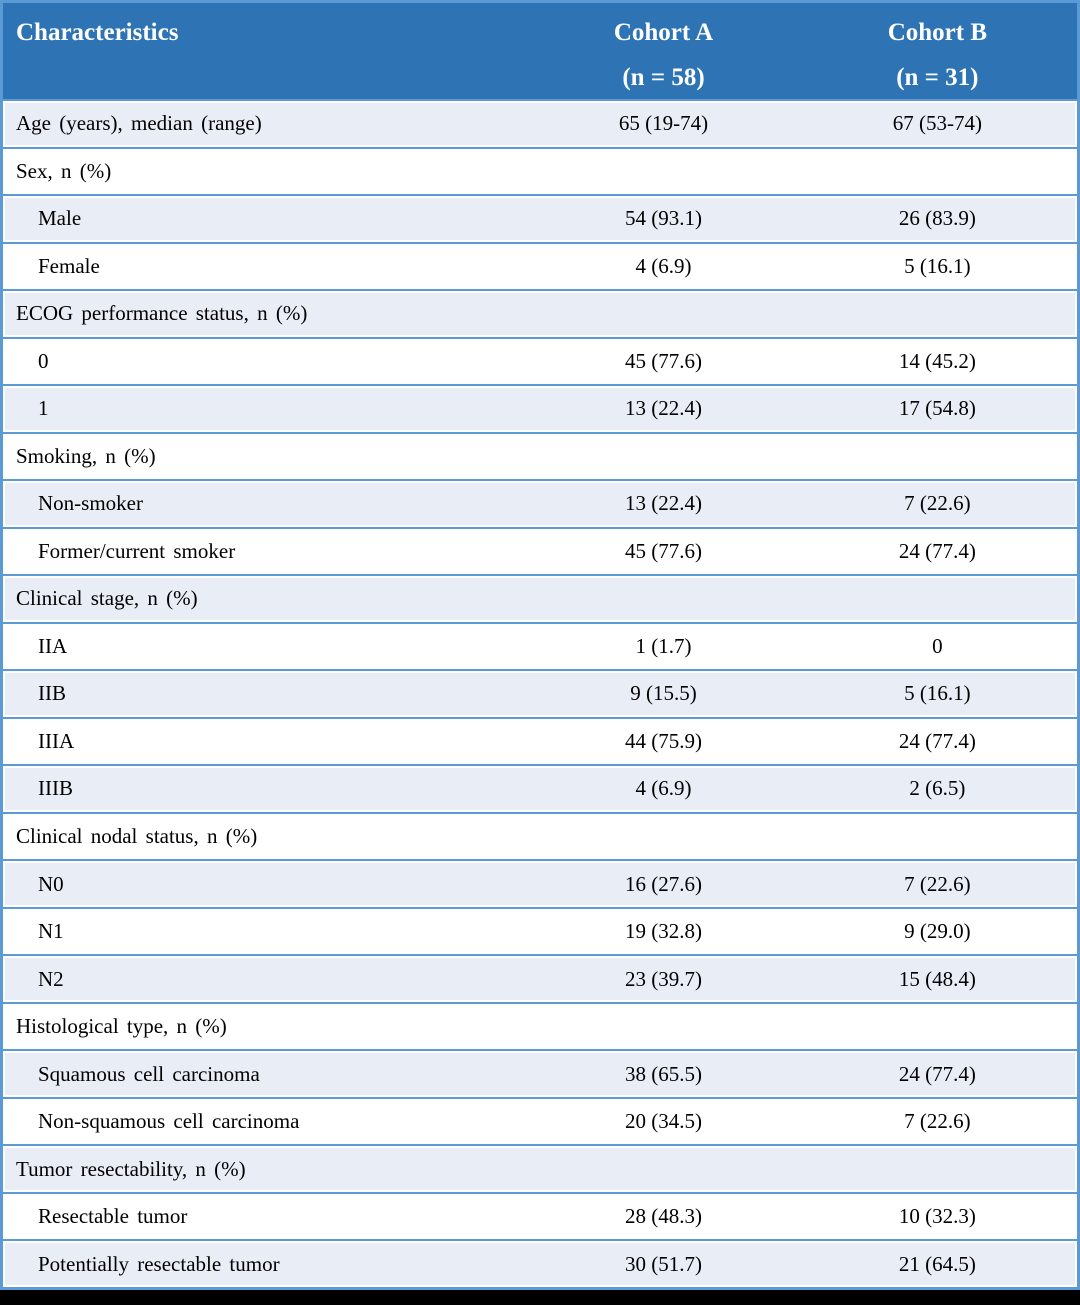 The height and width of the screenshot is (1305, 1080). What do you see at coordinates (162, 313) in the screenshot?
I see `row-label-cell: ECOG performance status, n (%)` at bounding box center [162, 313].